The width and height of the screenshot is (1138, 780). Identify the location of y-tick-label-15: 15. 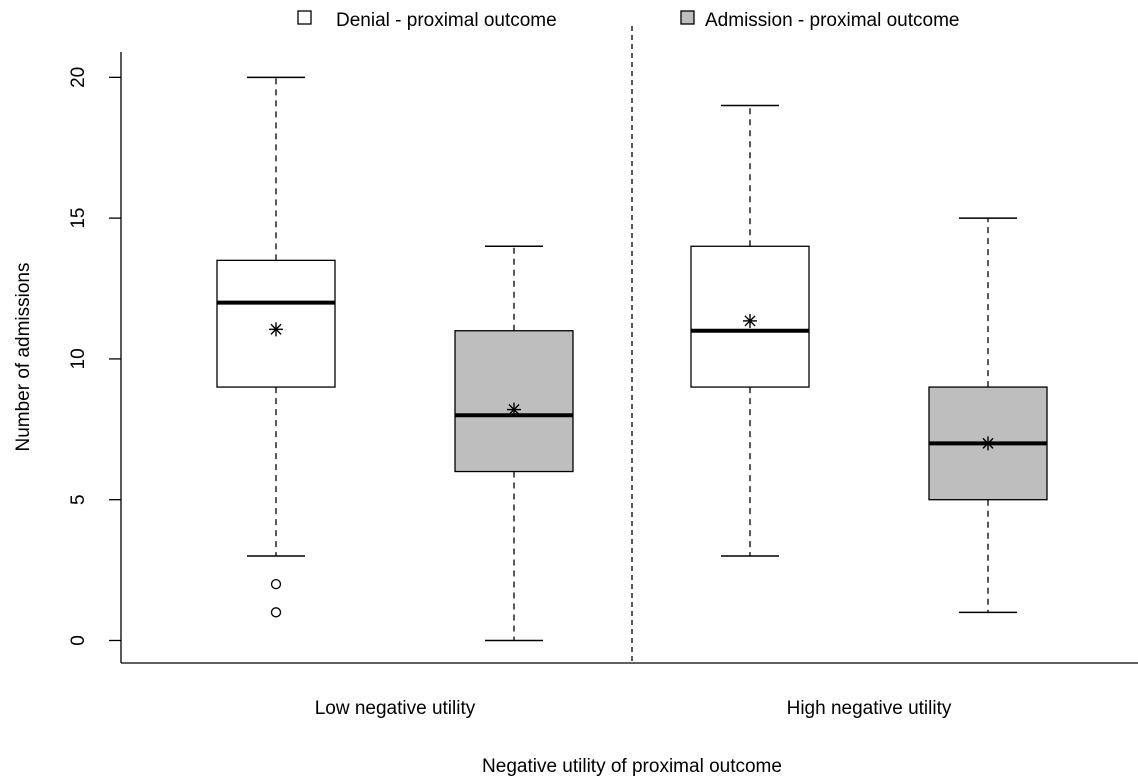
(78, 218).